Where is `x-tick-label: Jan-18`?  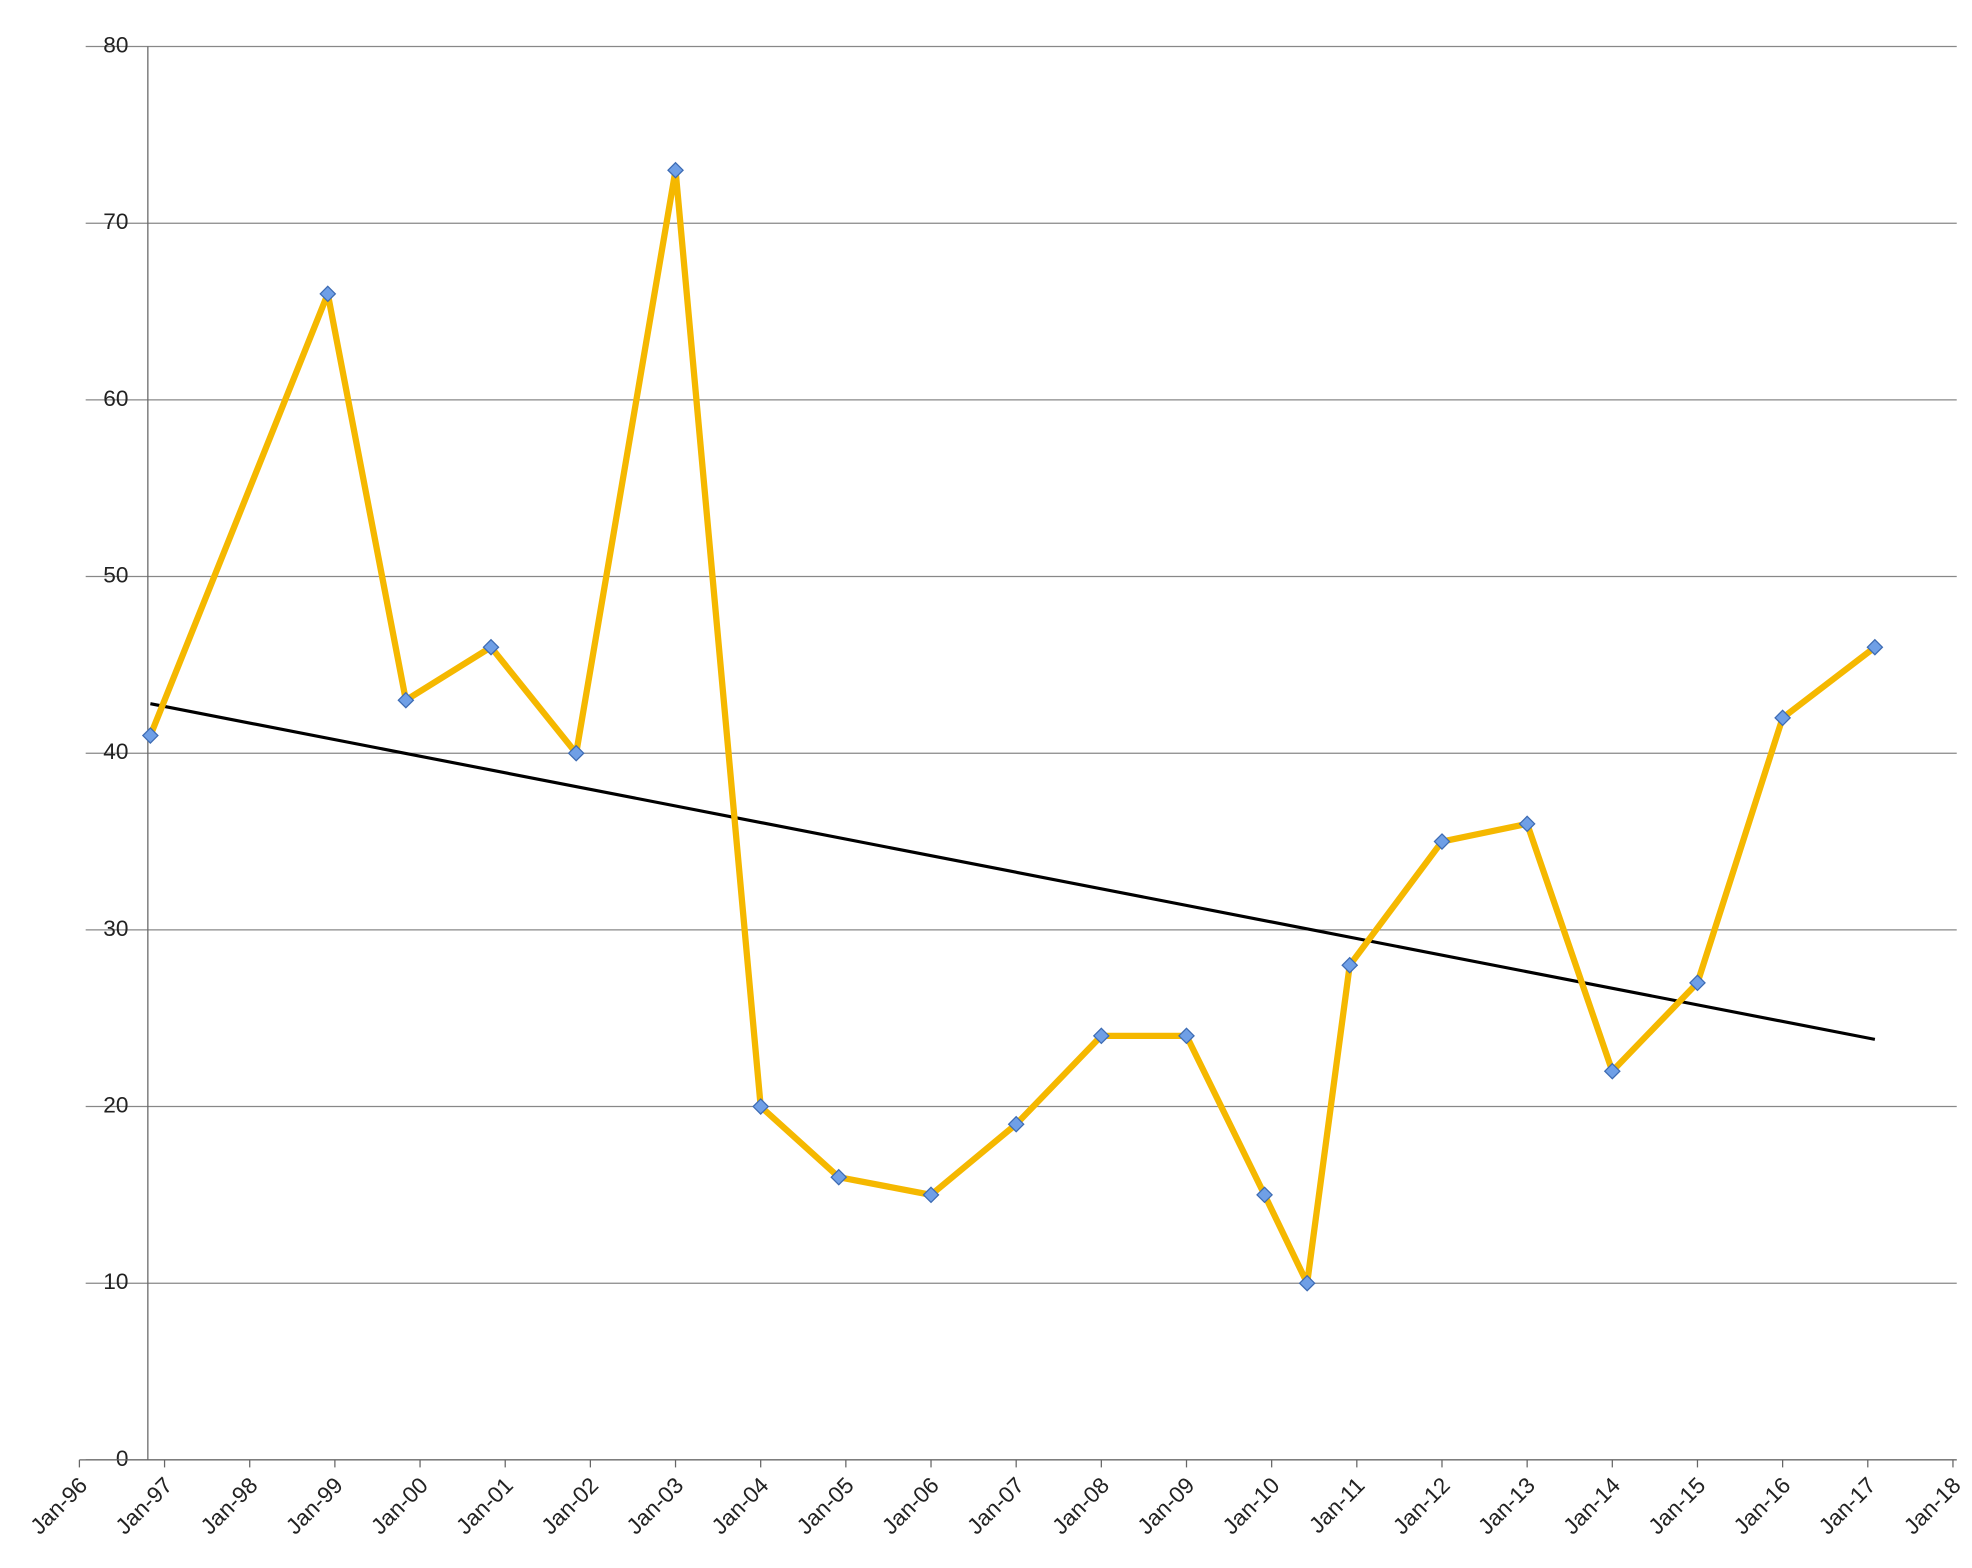
x-tick-label: Jan-18 is located at coordinates (1932, 1506).